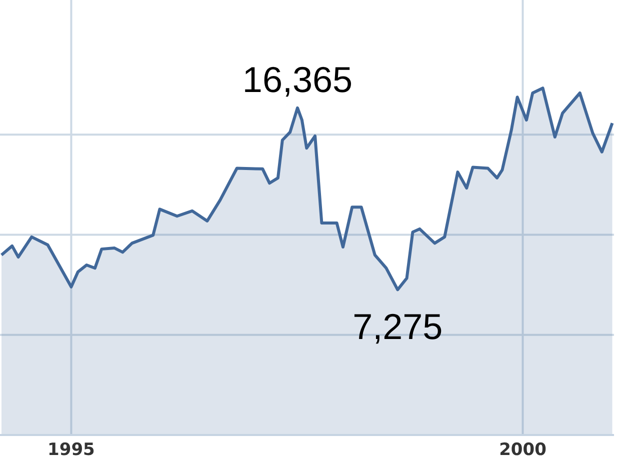 Image resolution: width=639 pixels, height=472 pixels. Describe the element at coordinates (397, 327) in the screenshot. I see `annotation: 7,275` at that location.